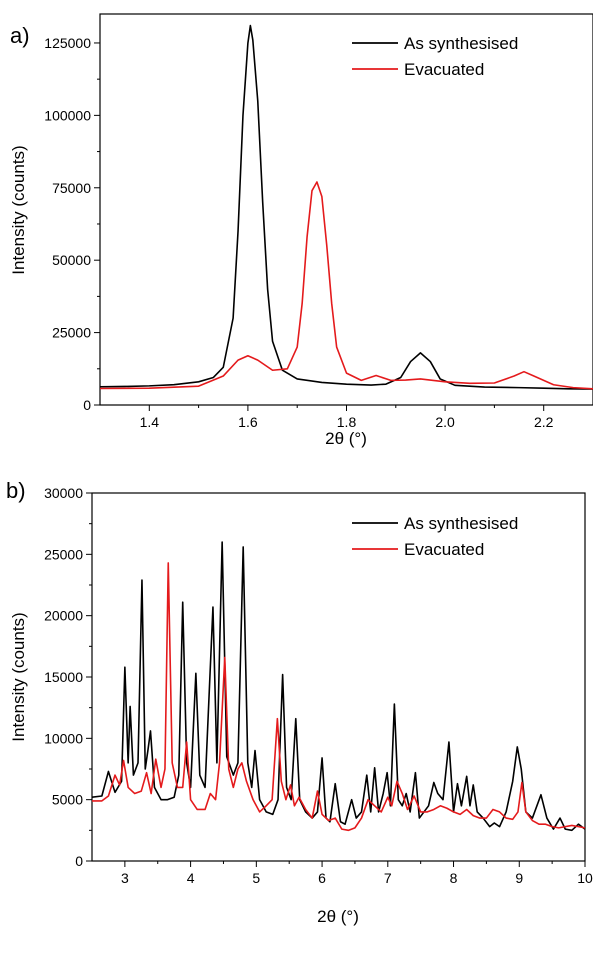 Image resolution: width=593 pixels, height=953 pixels. Describe the element at coordinates (71, 260) in the screenshot. I see `panel-a-y-tick-label: 50000` at that location.